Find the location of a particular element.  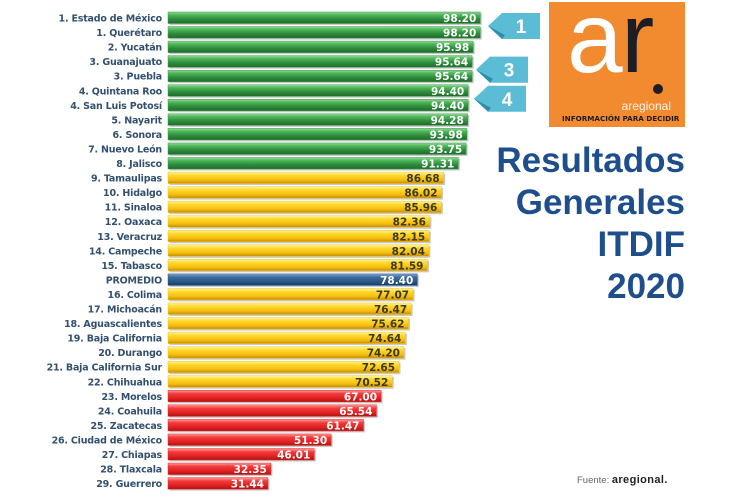

value-label: 82.36 is located at coordinates (409, 223).